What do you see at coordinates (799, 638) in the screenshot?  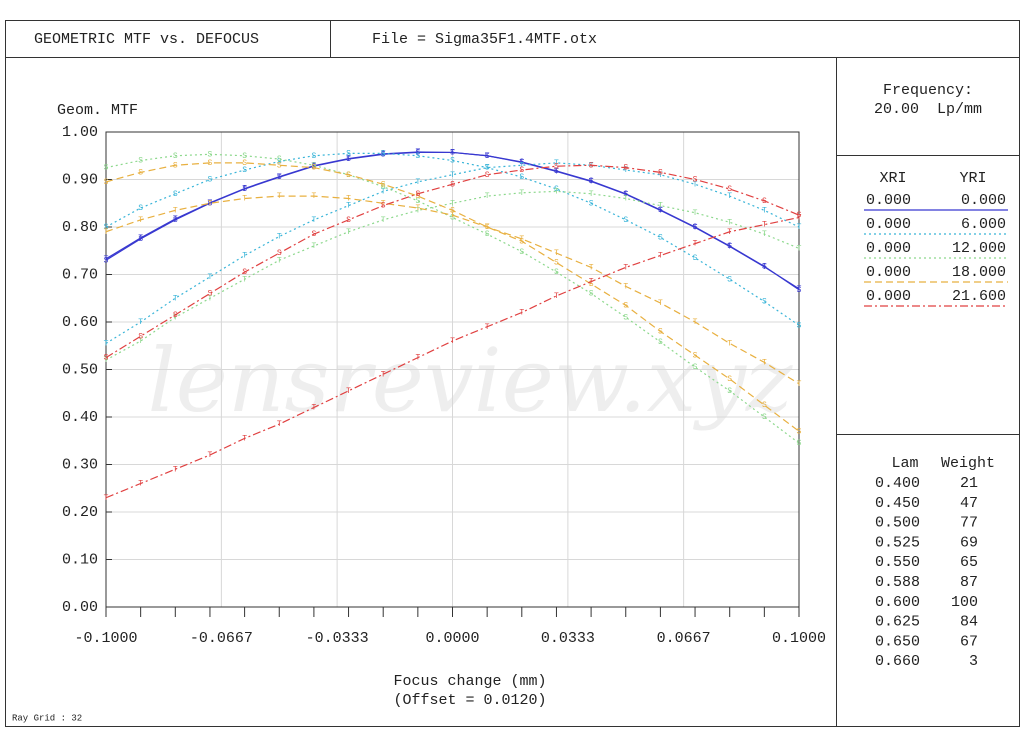 I see `x-tick-label: 0.1000` at bounding box center [799, 638].